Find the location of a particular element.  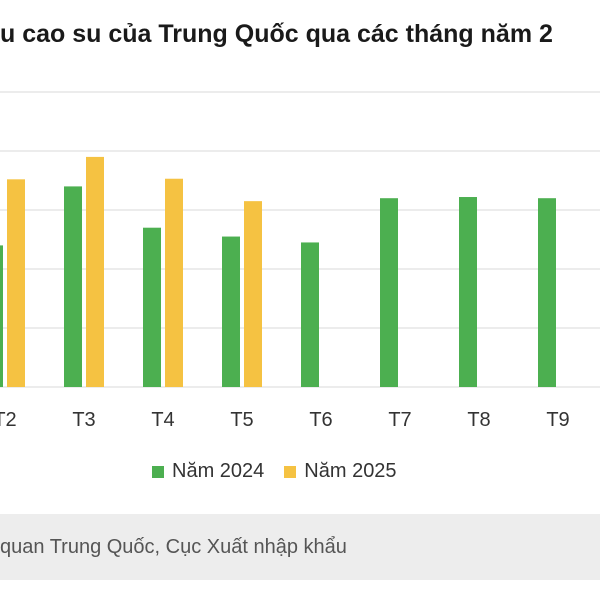

x-tick-label: T4 is located at coordinates (162, 420).